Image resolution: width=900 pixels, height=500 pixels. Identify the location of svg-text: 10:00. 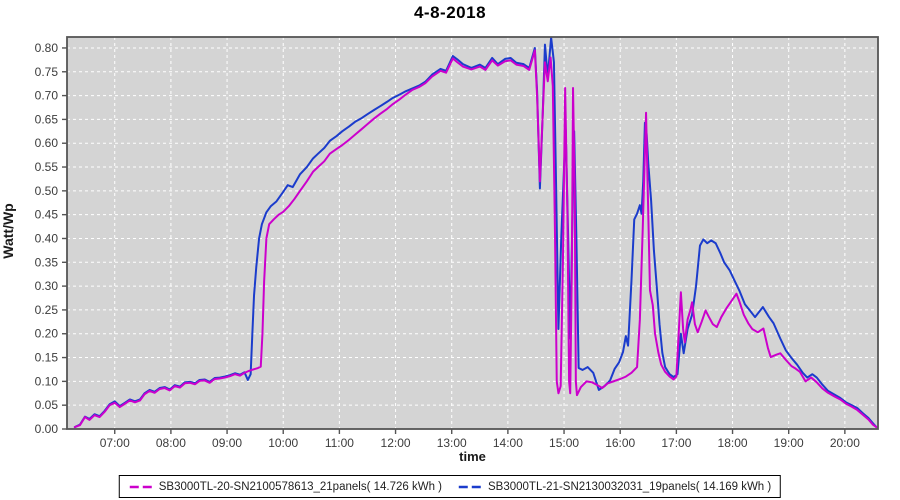
(283, 443).